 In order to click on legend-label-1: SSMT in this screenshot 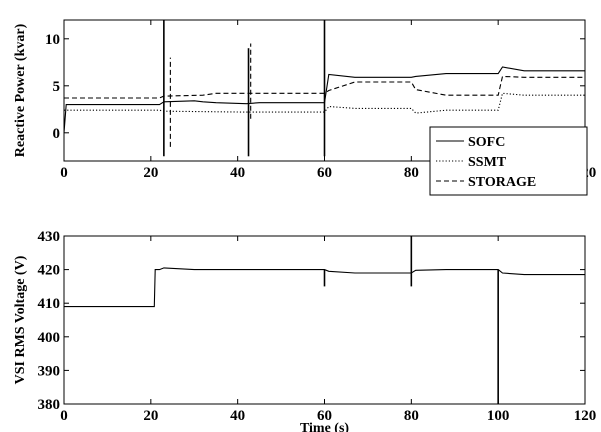, I will do `click(487, 162)`.